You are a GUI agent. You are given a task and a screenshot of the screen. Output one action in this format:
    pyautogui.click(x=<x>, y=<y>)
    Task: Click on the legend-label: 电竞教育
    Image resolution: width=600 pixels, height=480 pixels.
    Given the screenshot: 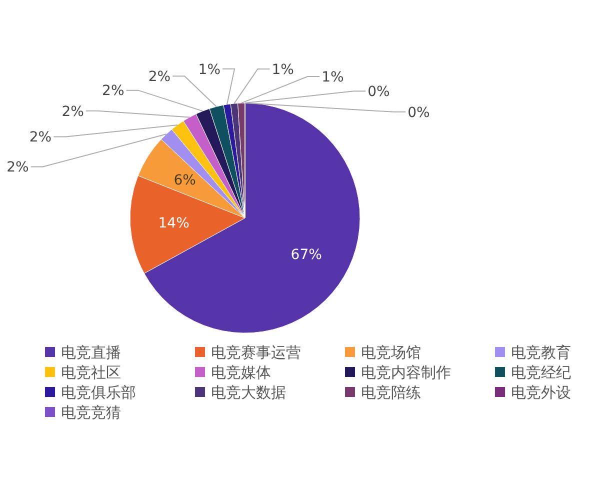 What is the action you would take?
    pyautogui.click(x=541, y=352)
    